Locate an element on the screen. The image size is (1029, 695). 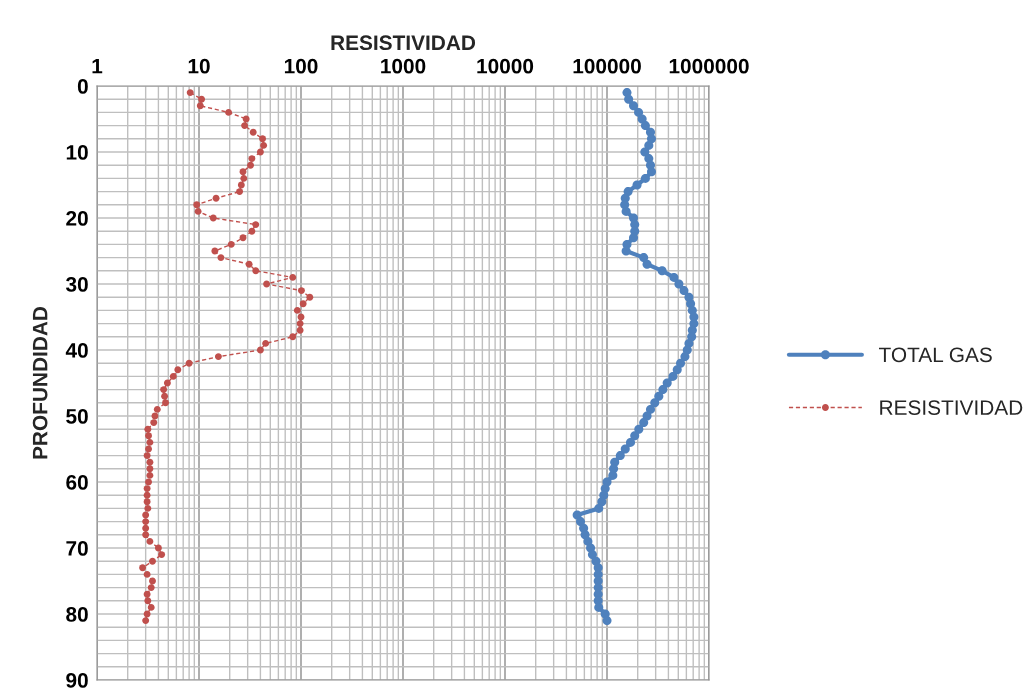
x-tick-label: 1000 is located at coordinates (403, 66).